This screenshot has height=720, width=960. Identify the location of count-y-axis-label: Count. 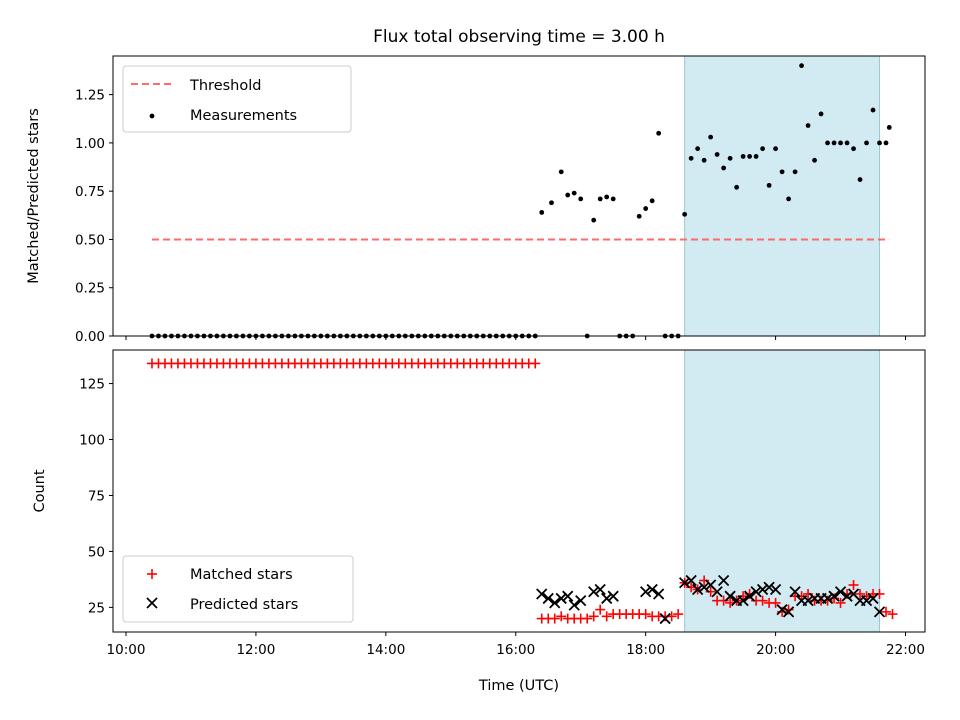
(40, 490).